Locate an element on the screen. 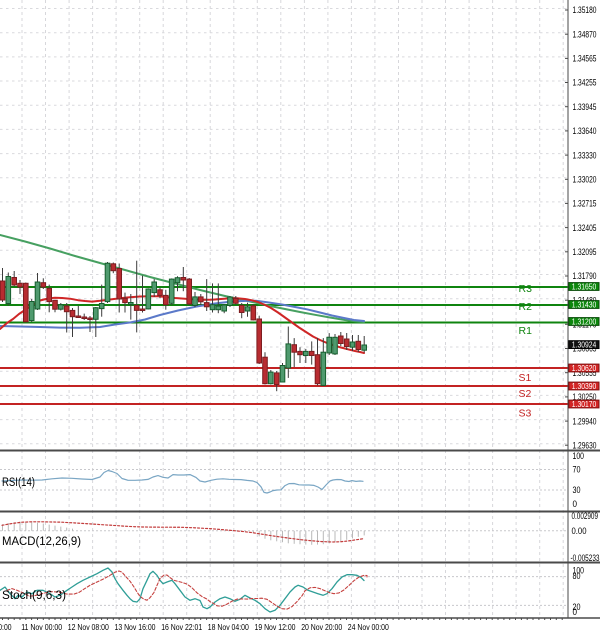  svg-text: 1.30555 is located at coordinates (585, 373).